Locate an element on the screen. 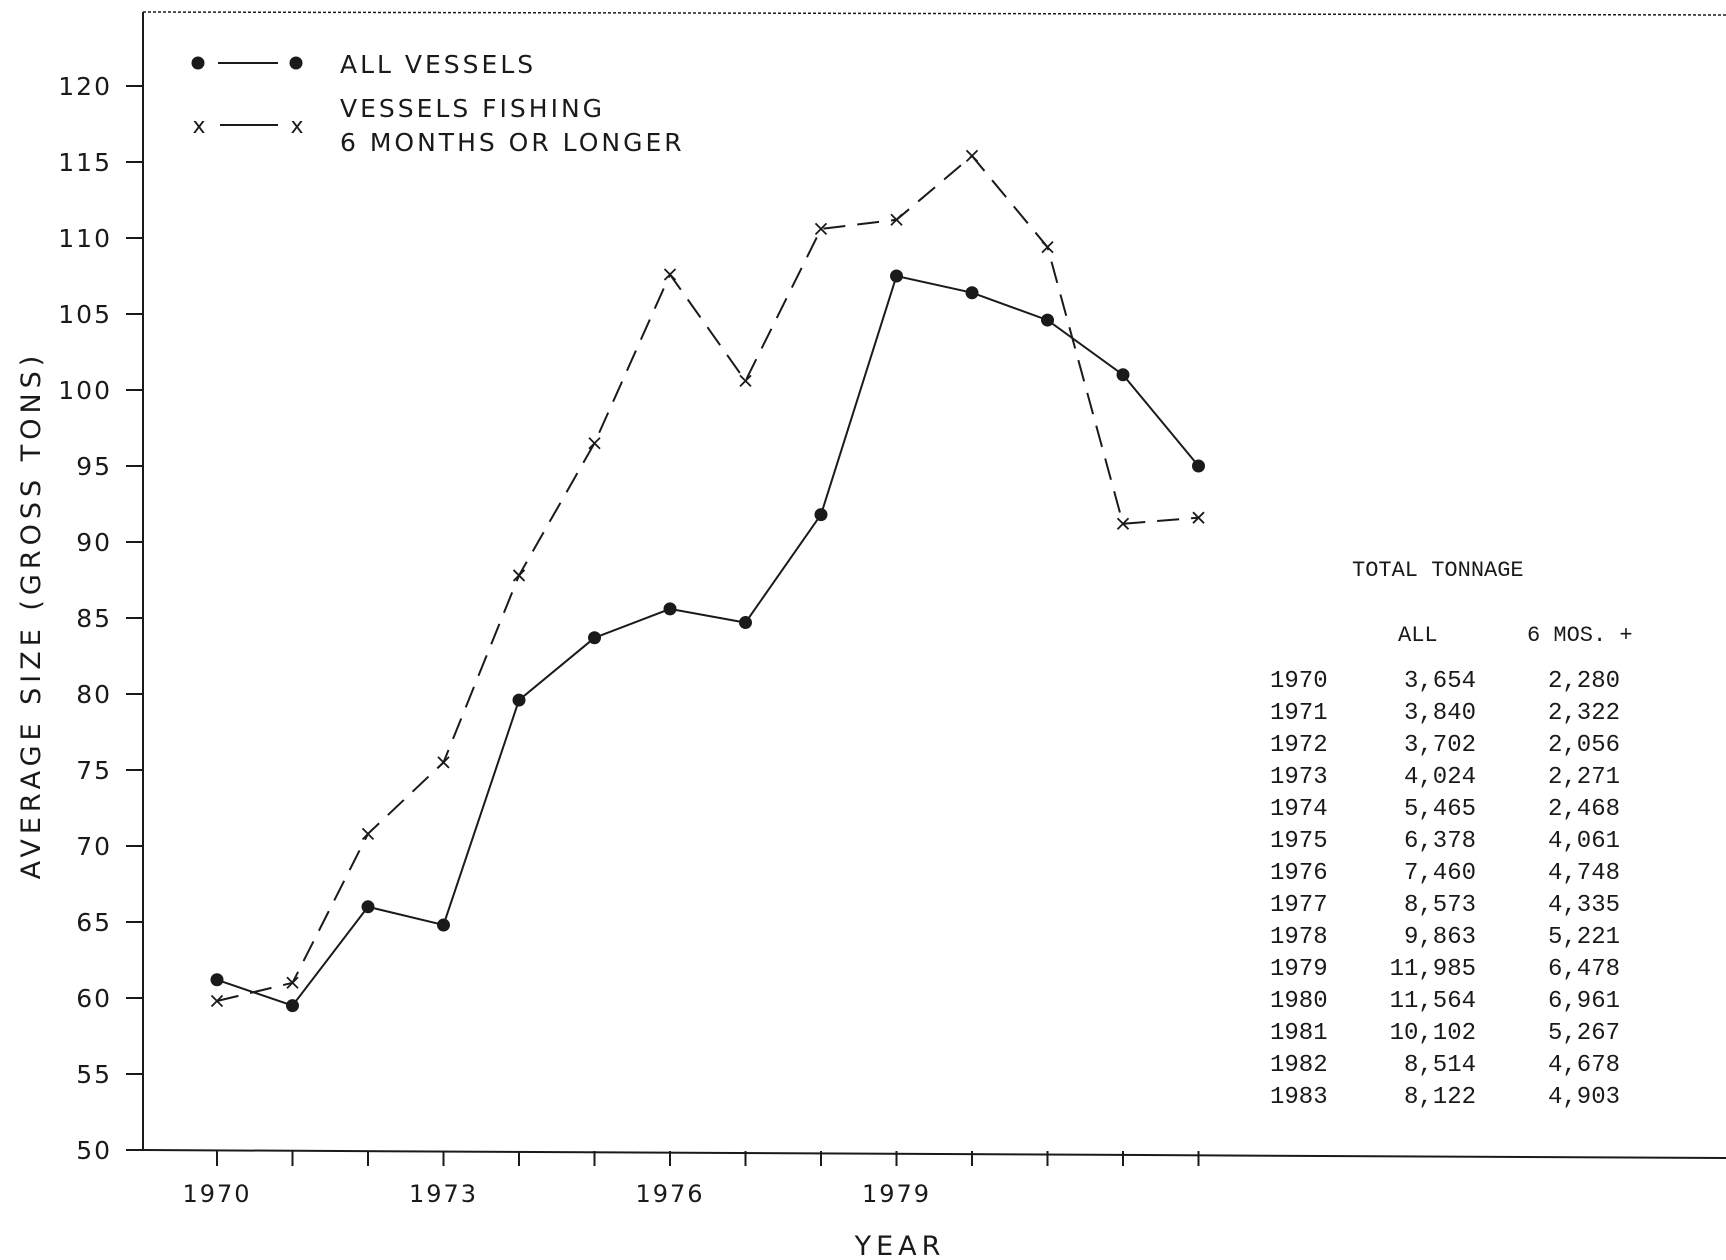  table-year-cell: 1981 is located at coordinates (1299, 1033).